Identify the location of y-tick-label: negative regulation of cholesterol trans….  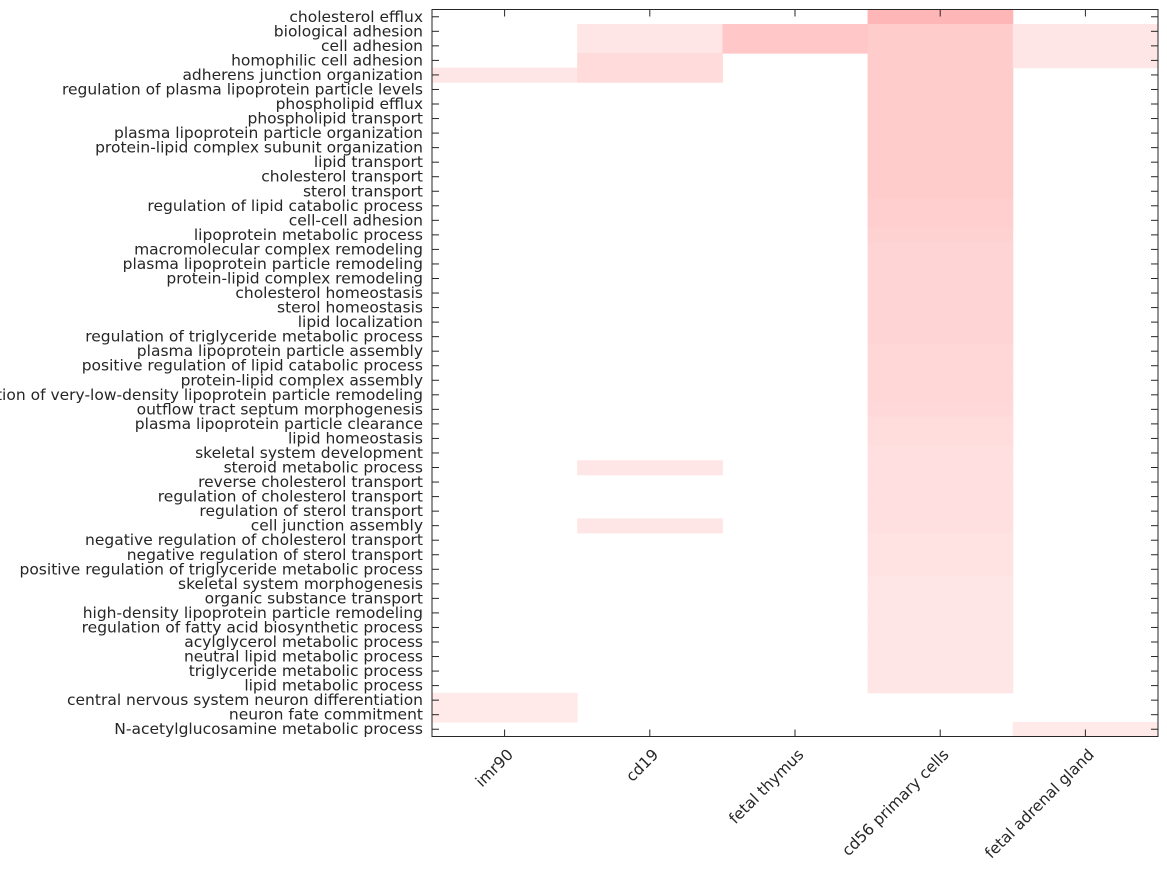
(254, 540).